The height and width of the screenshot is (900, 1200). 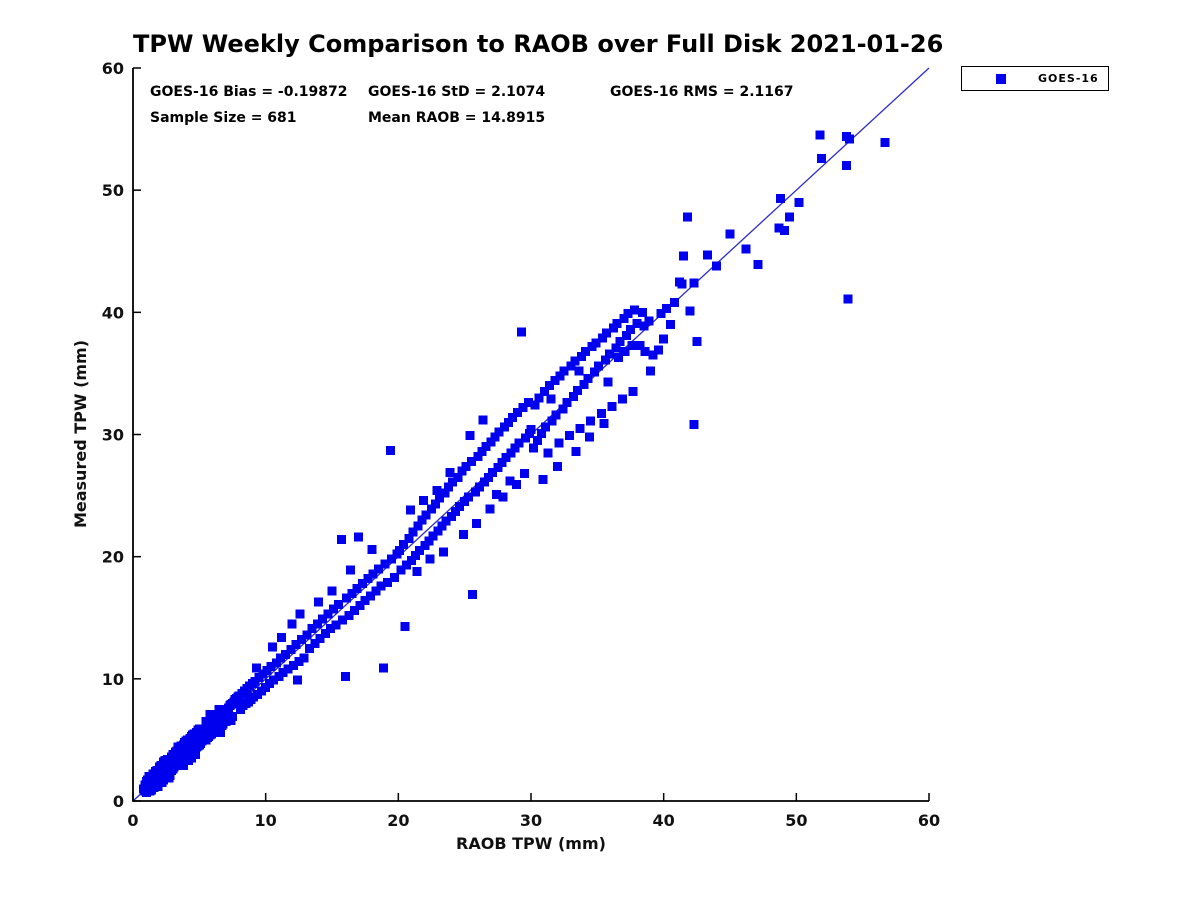 What do you see at coordinates (249, 92) in the screenshot?
I see `stat-bias: GOES-16 Bias = -0.19872` at bounding box center [249, 92].